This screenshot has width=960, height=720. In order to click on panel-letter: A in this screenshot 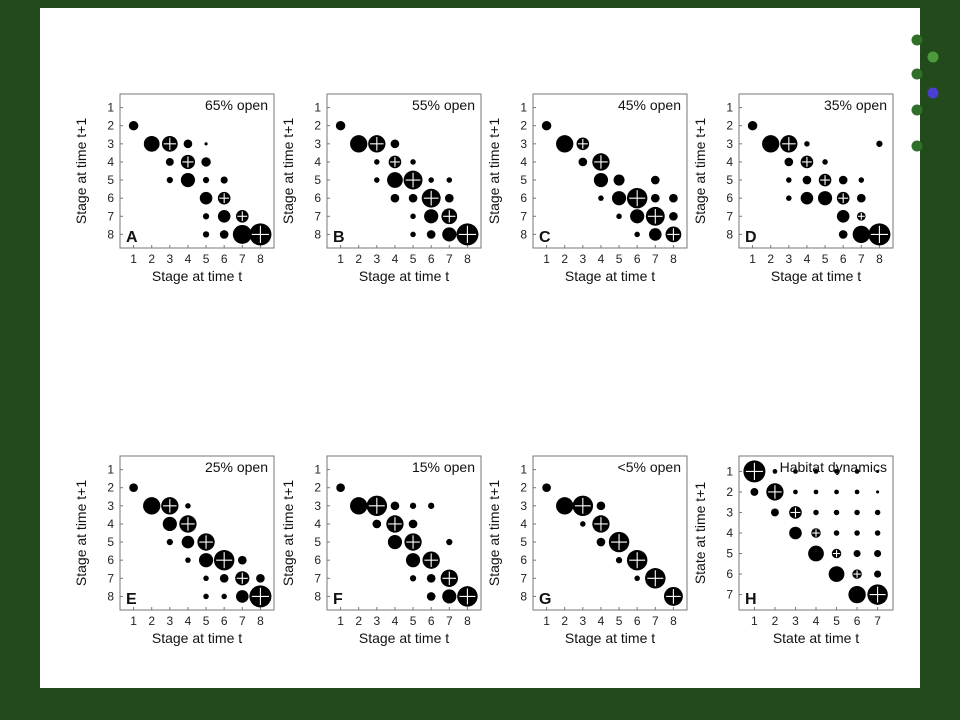, I will do `click(132, 237)`.